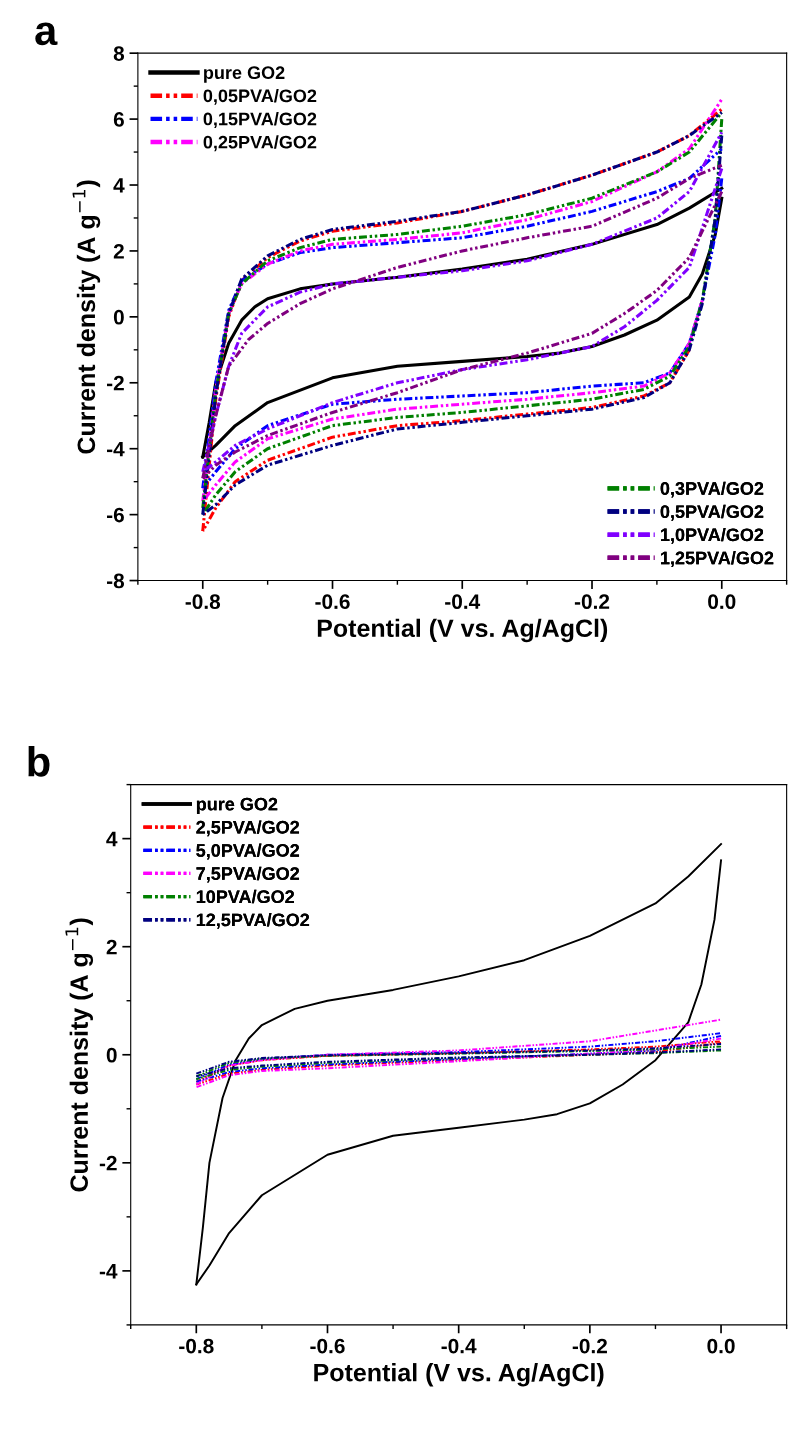 The height and width of the screenshot is (1437, 797). I want to click on y-tick-label: -6, so click(115, 515).